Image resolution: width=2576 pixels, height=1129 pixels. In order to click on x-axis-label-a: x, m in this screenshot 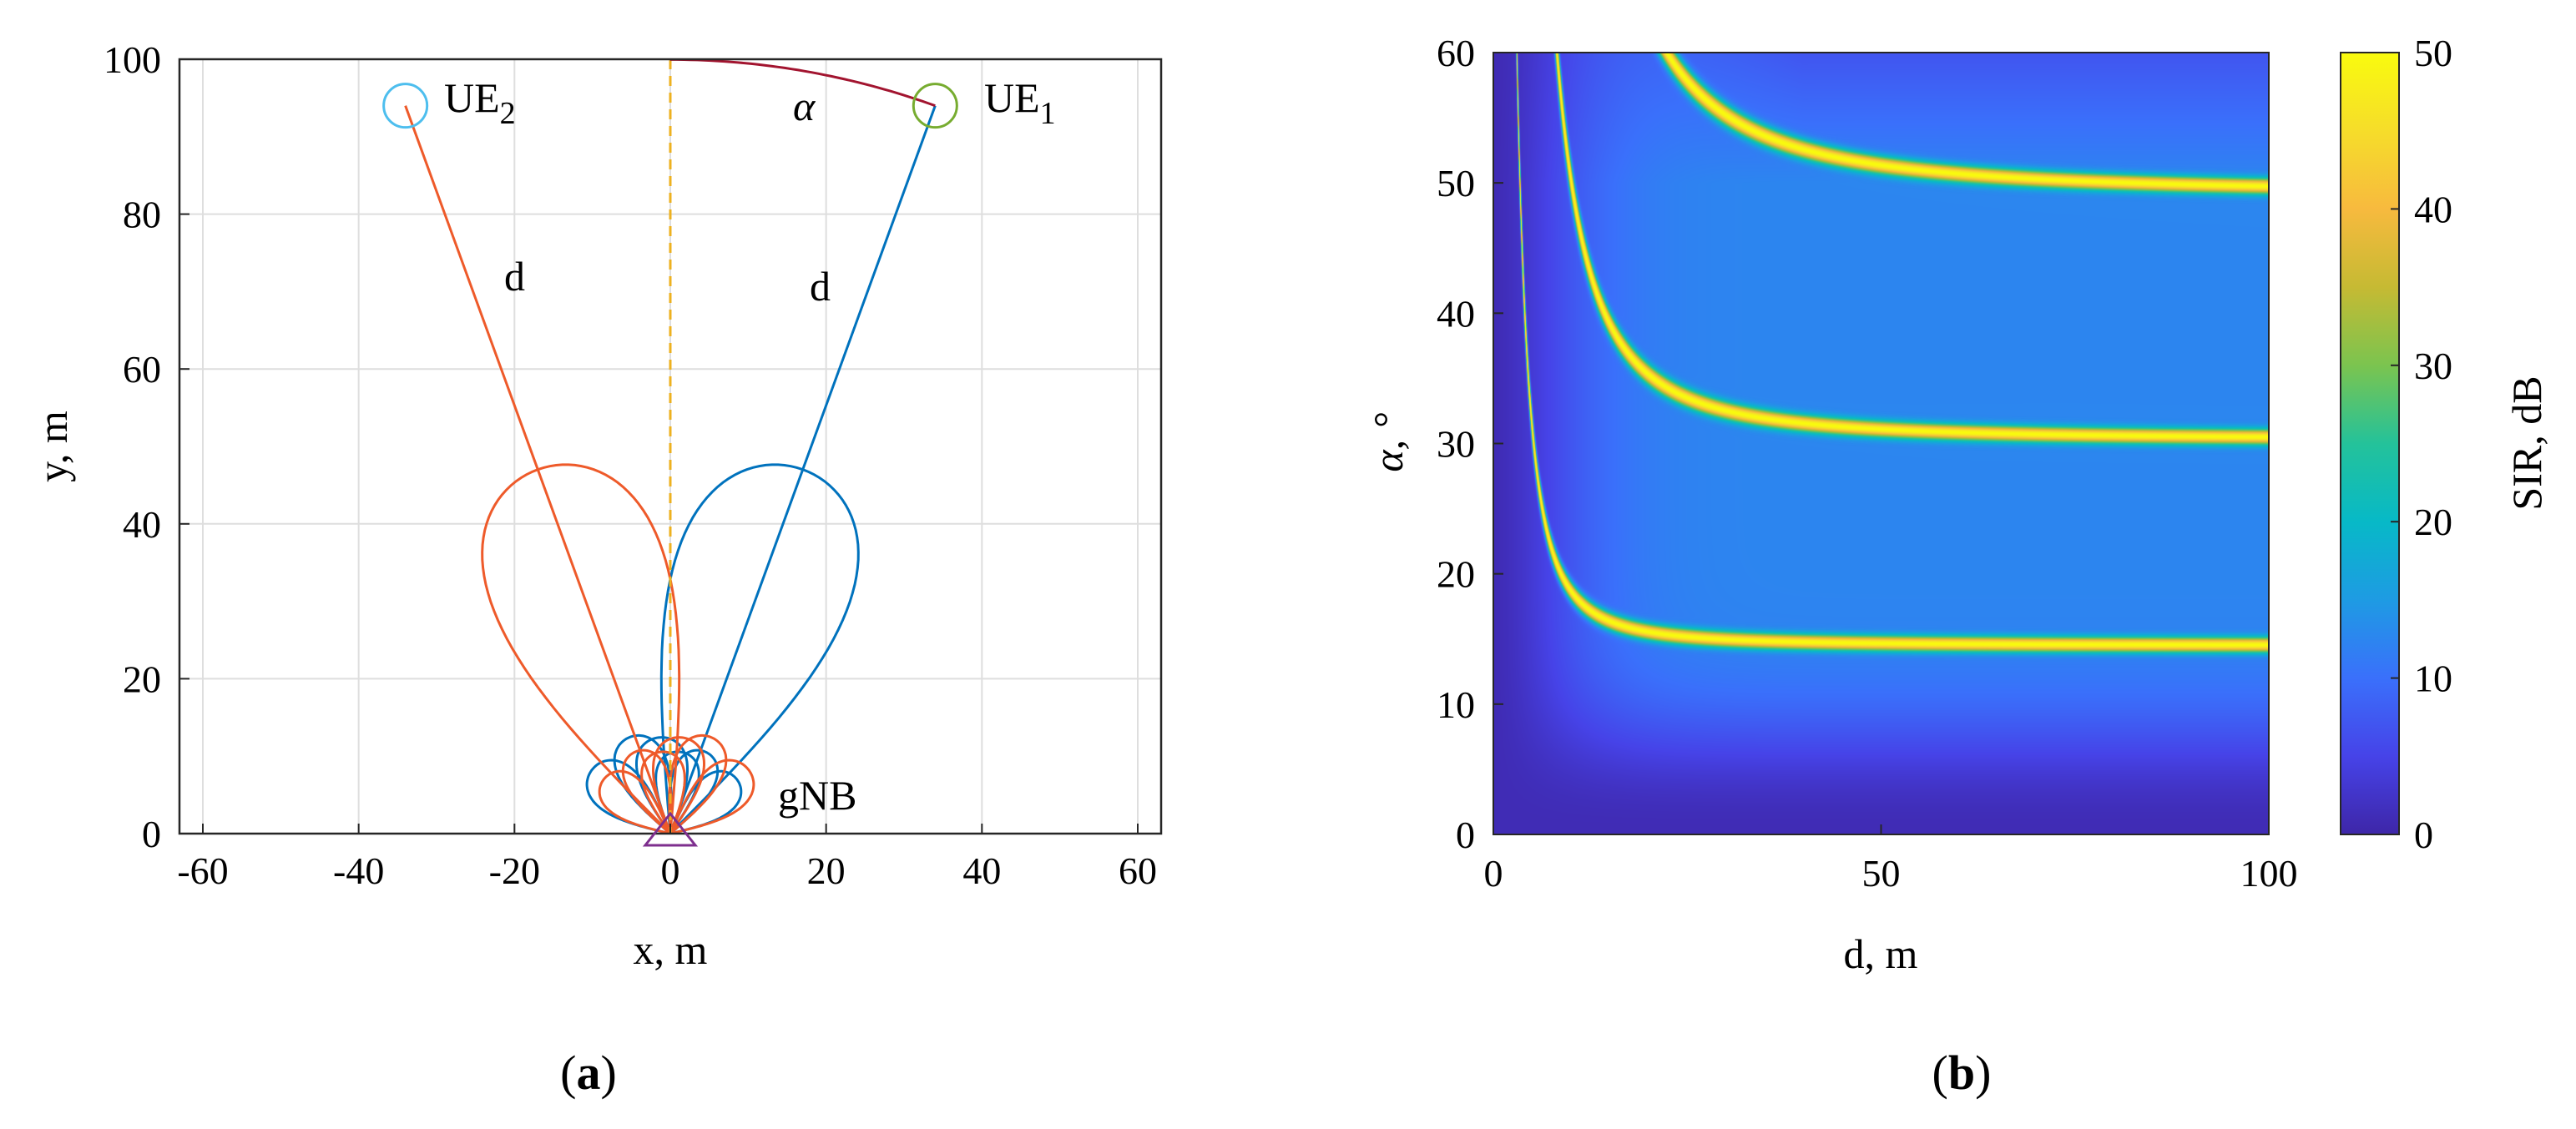, I will do `click(671, 950)`.